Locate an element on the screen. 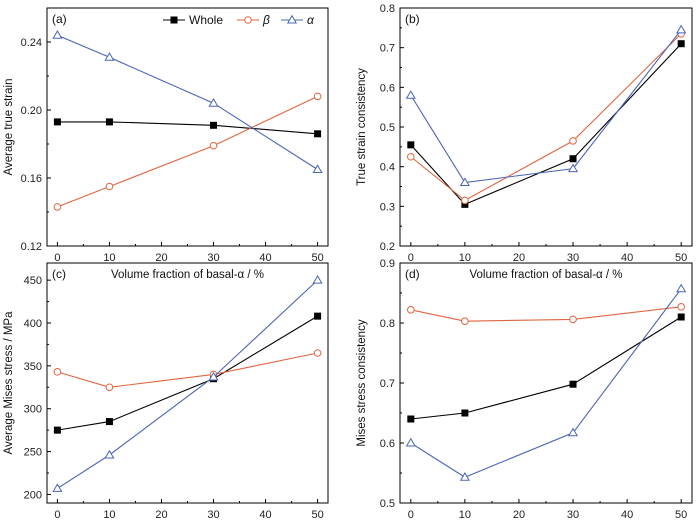 The height and width of the screenshot is (521, 700). y-axis-label: True strain consistency is located at coordinates (362, 127).